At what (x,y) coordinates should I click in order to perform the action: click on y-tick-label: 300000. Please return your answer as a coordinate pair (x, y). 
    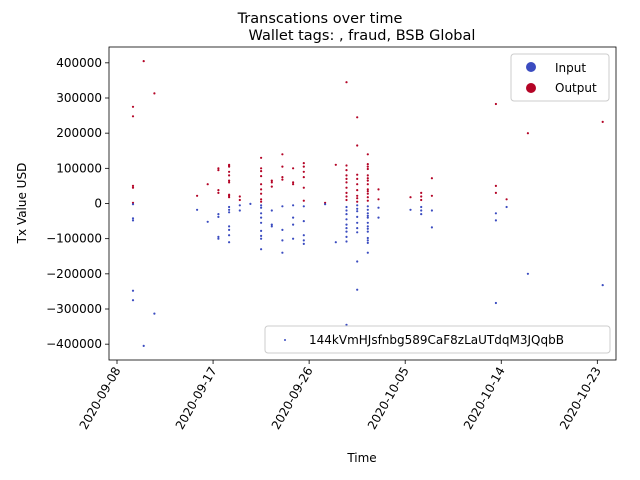
    Looking at the image, I should click on (79, 98).